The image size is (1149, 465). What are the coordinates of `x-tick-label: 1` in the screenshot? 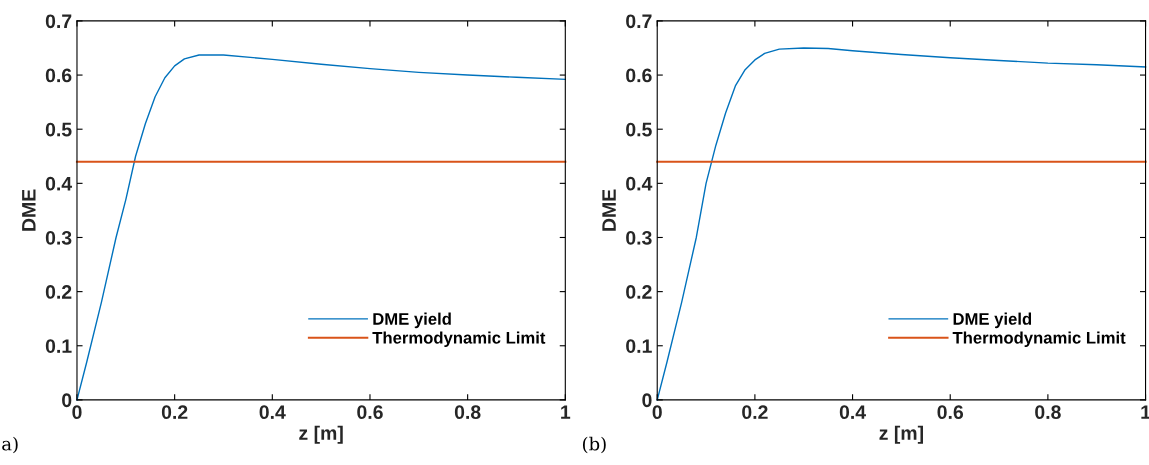 It's located at (566, 412).